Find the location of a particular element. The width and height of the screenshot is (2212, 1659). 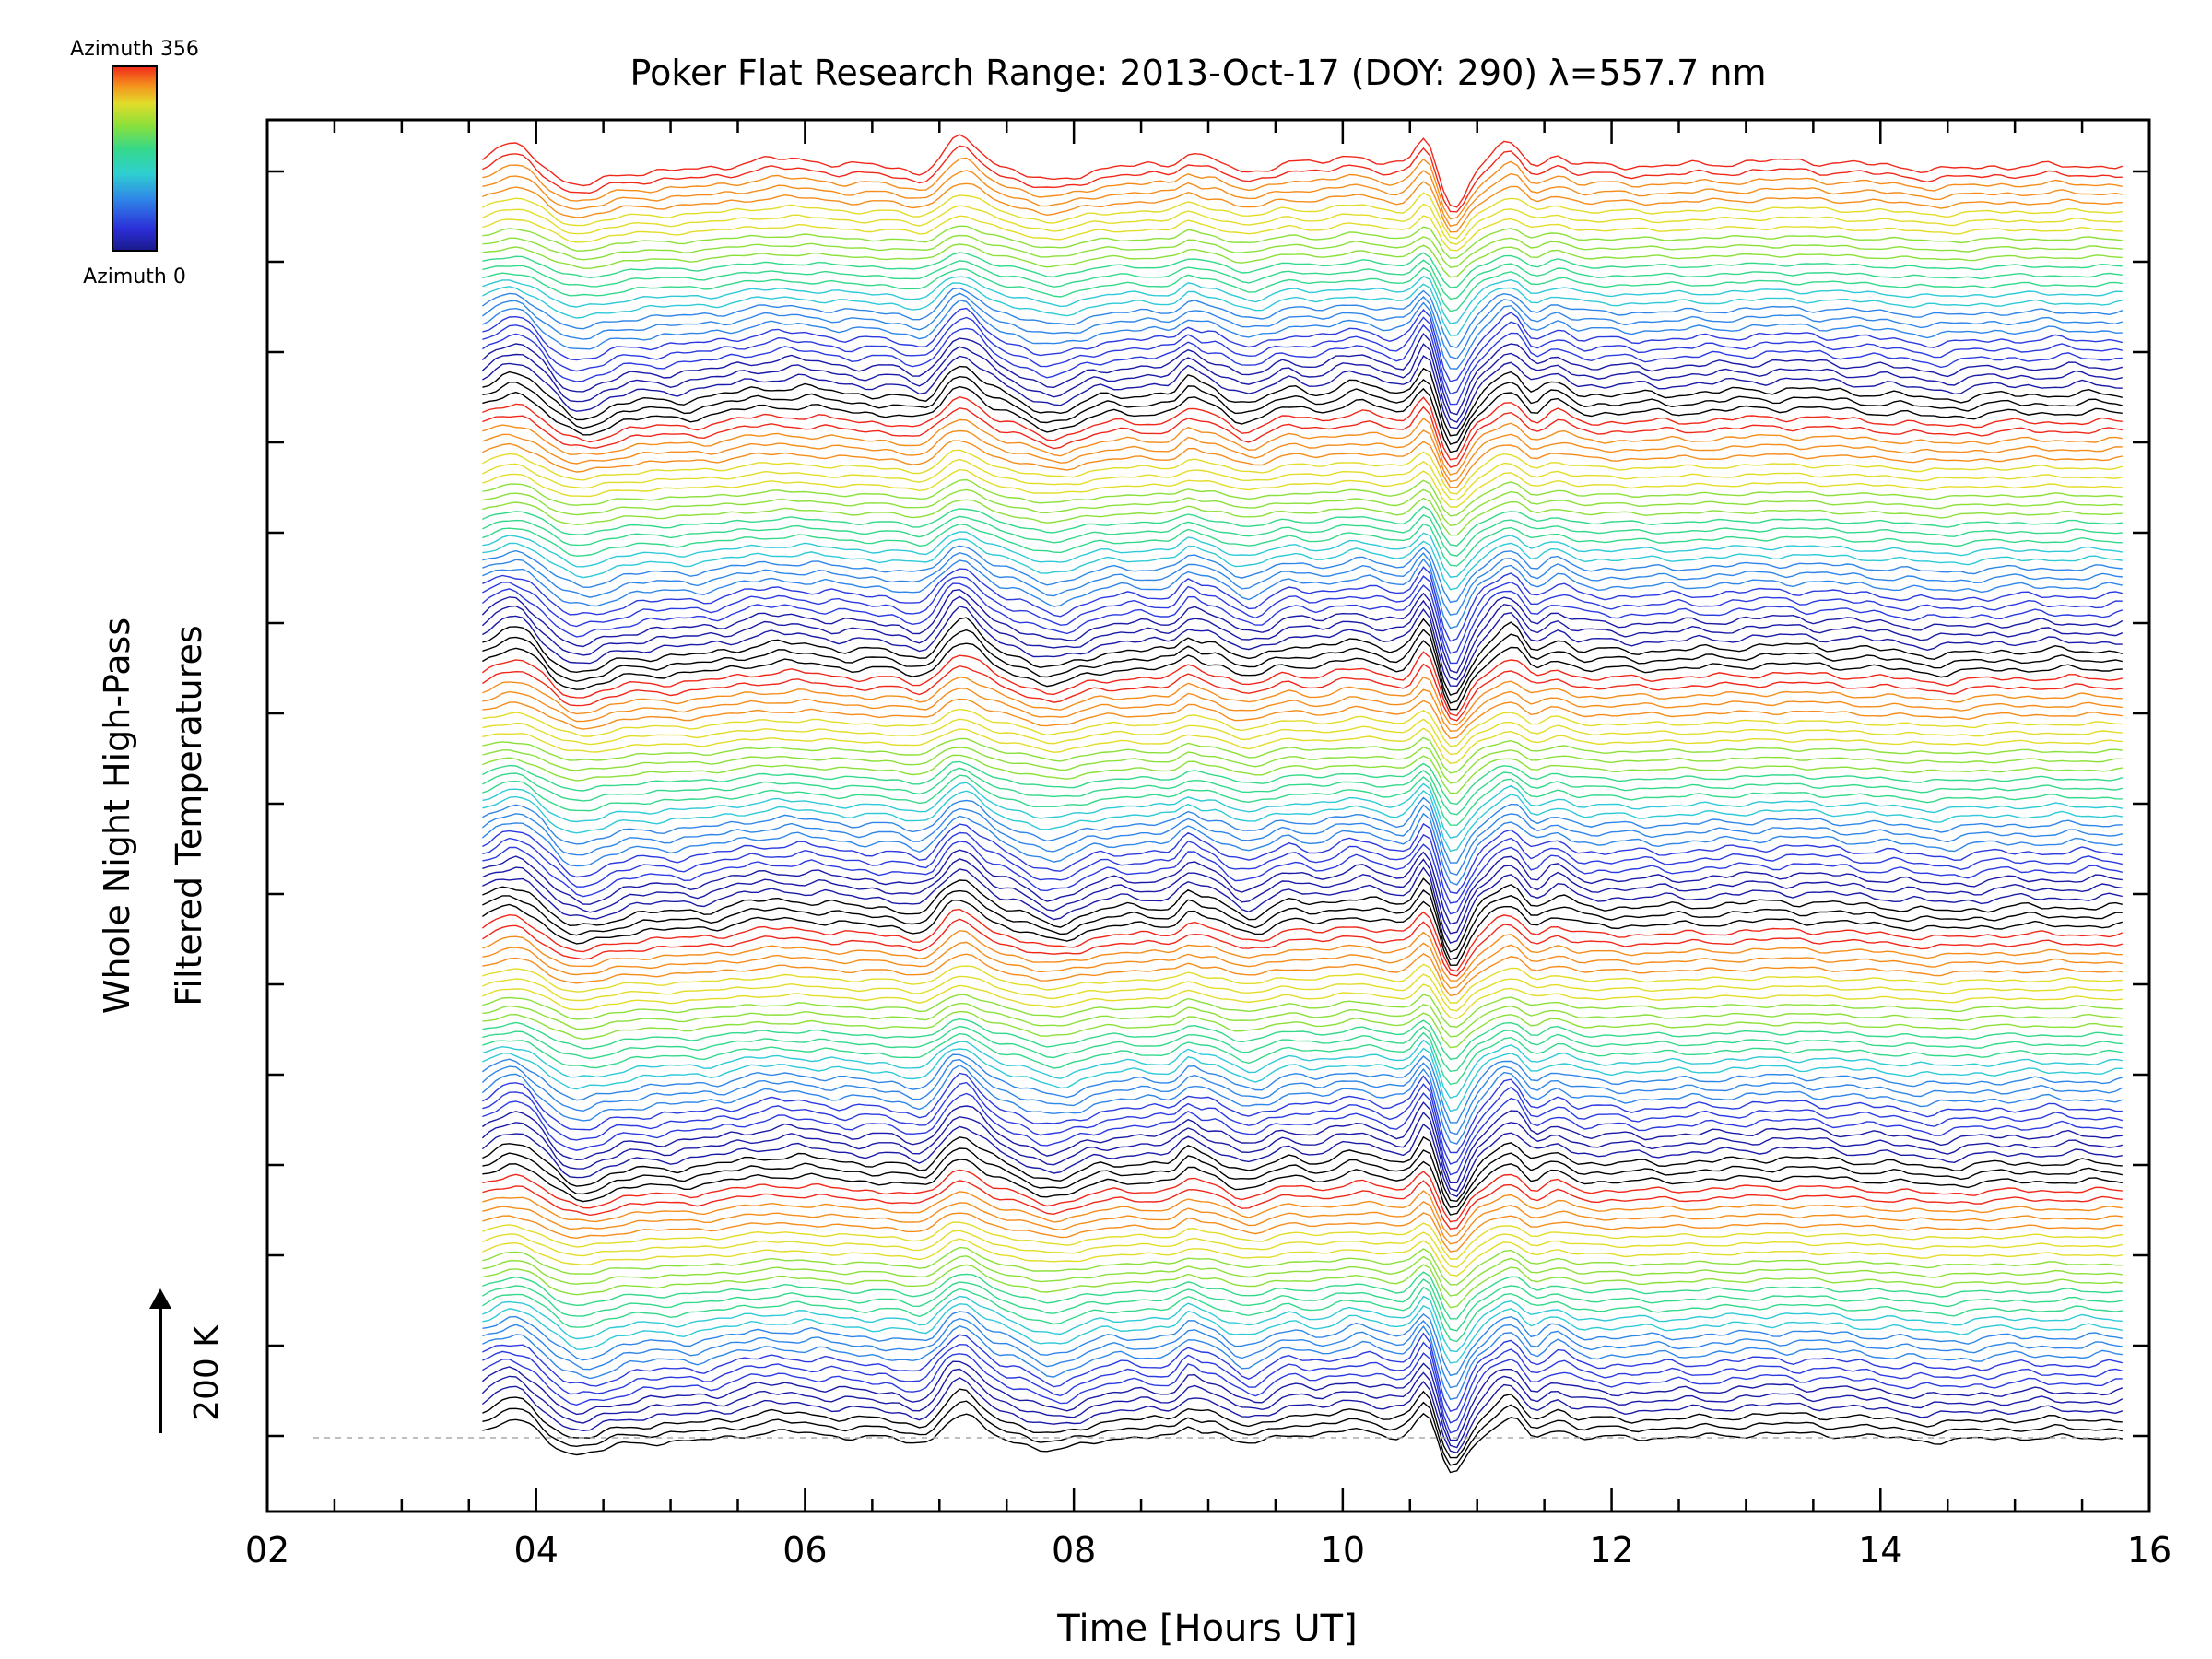

x-tick-label: 14 is located at coordinates (1880, 1550).